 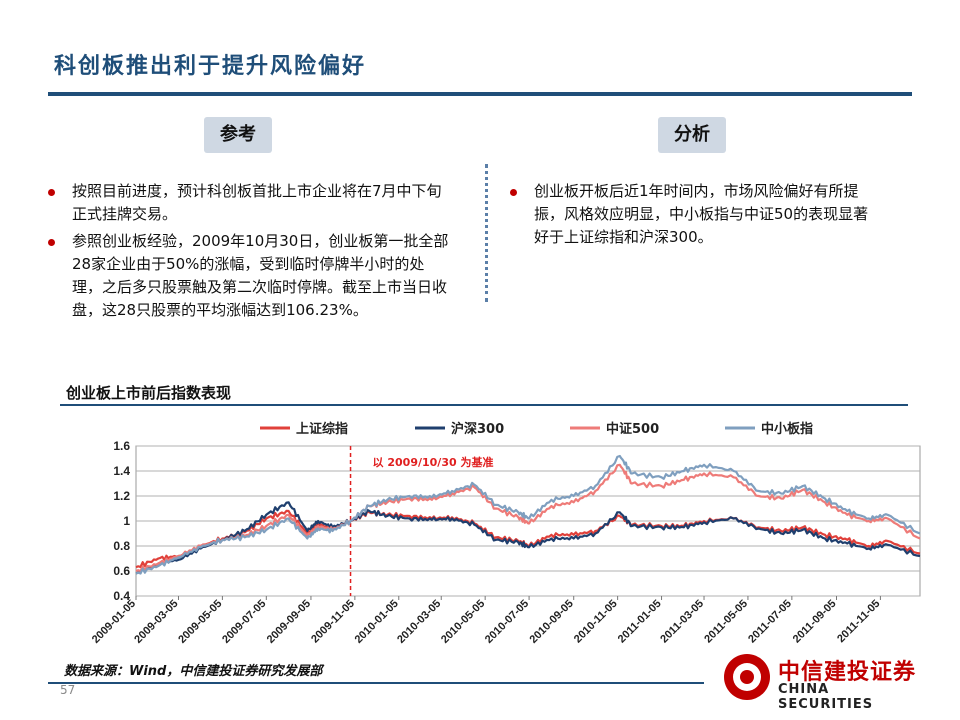 What do you see at coordinates (847, 672) in the screenshot?
I see `logo-chinese-name: 中信建投证券` at bounding box center [847, 672].